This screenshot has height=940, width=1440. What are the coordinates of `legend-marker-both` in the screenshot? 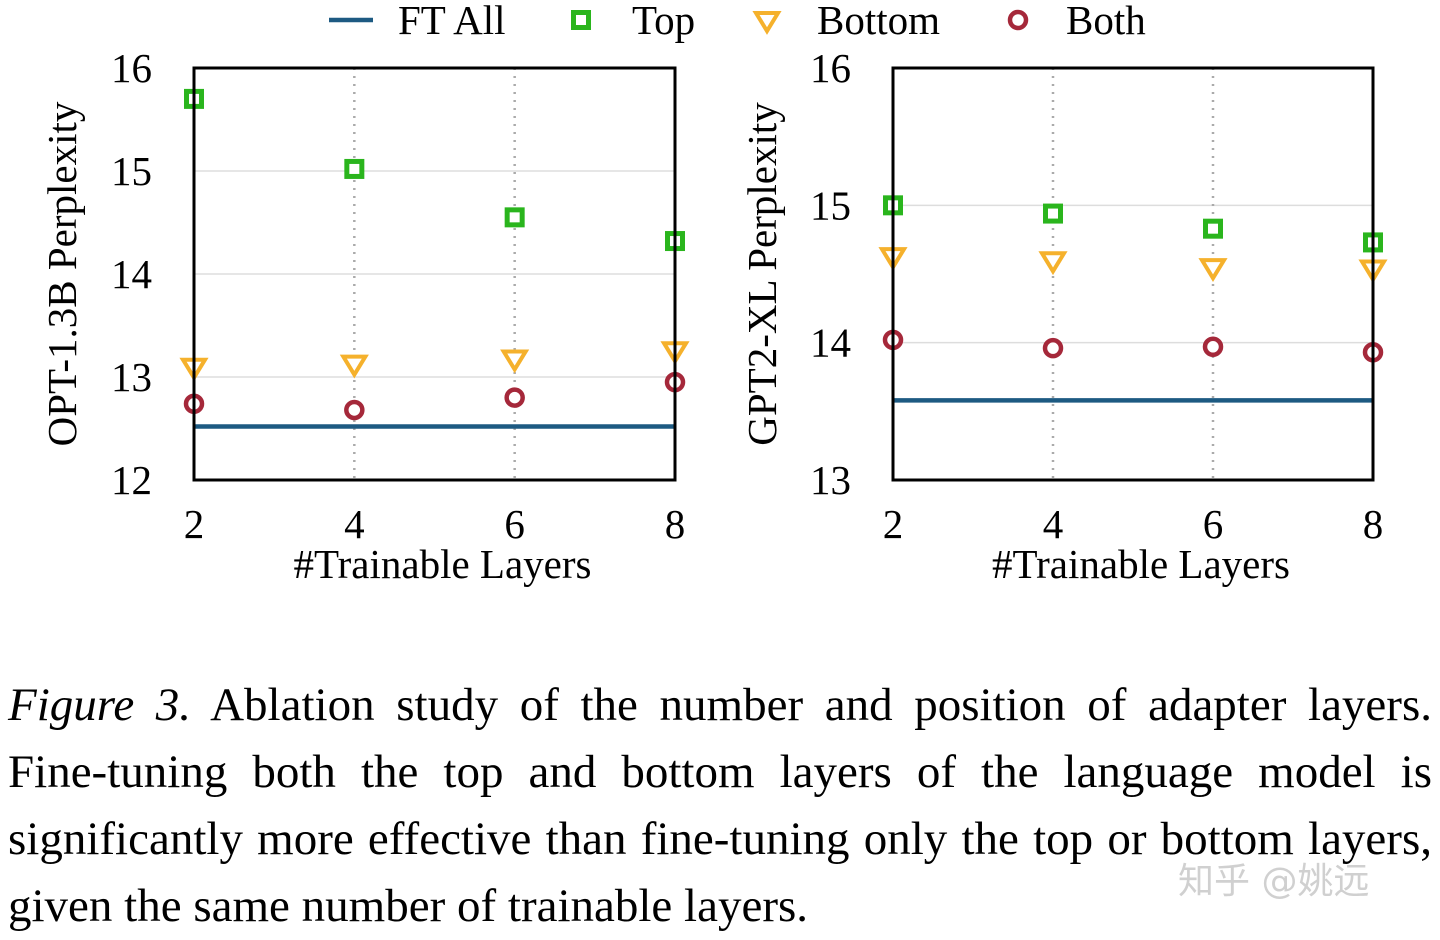 It's located at (1018, 20).